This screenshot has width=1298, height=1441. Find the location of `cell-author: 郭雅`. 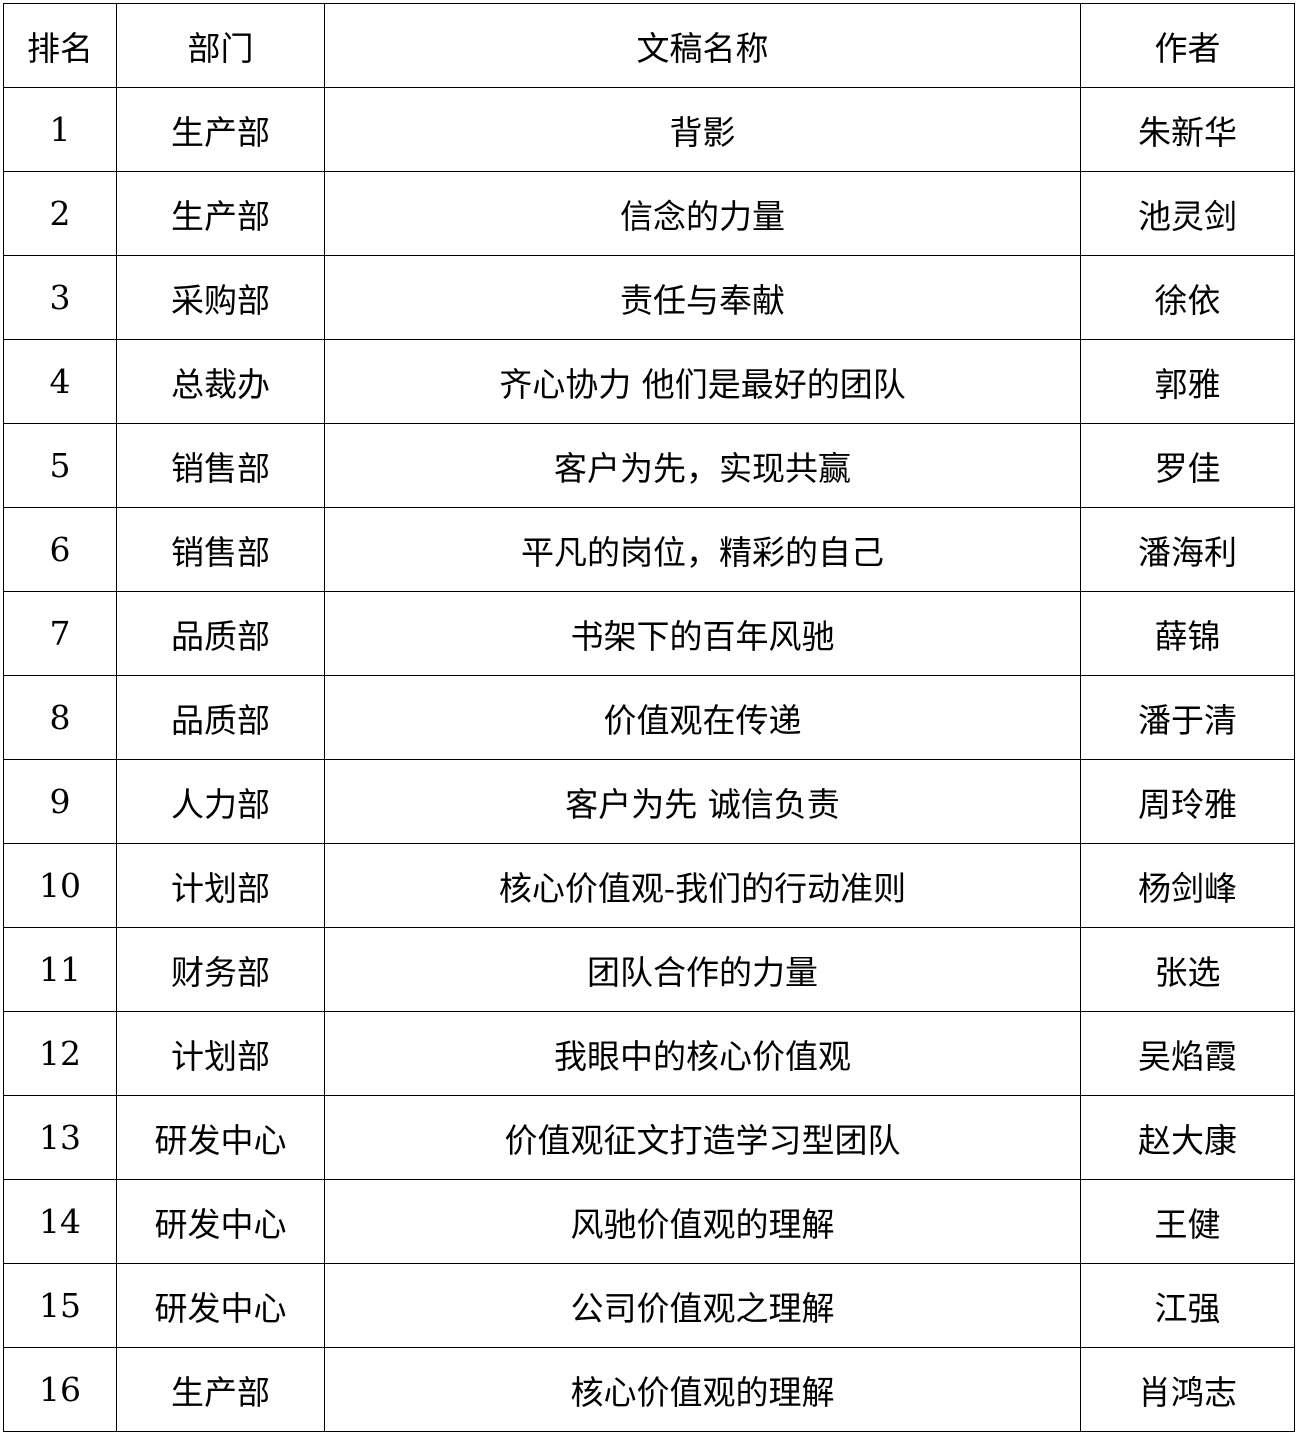

cell-author: 郭雅 is located at coordinates (1187, 381).